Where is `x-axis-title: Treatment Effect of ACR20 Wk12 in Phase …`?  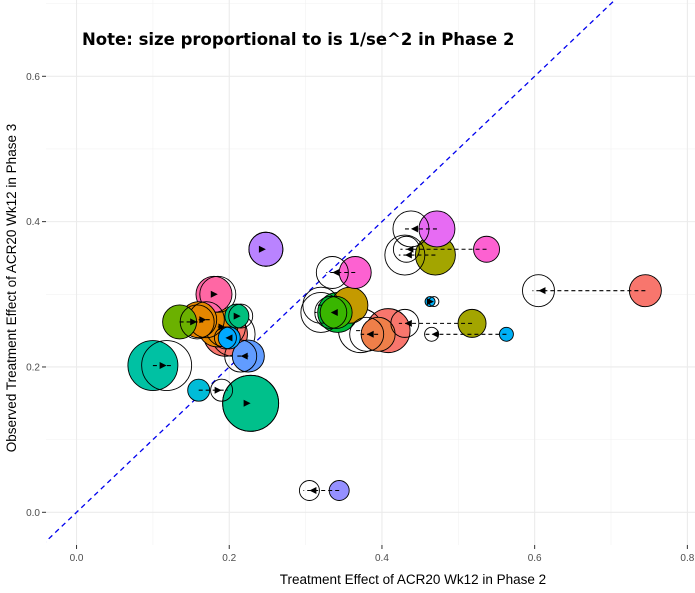
x-axis-title: Treatment Effect of ACR20 Wk12 in Phase … is located at coordinates (413, 579).